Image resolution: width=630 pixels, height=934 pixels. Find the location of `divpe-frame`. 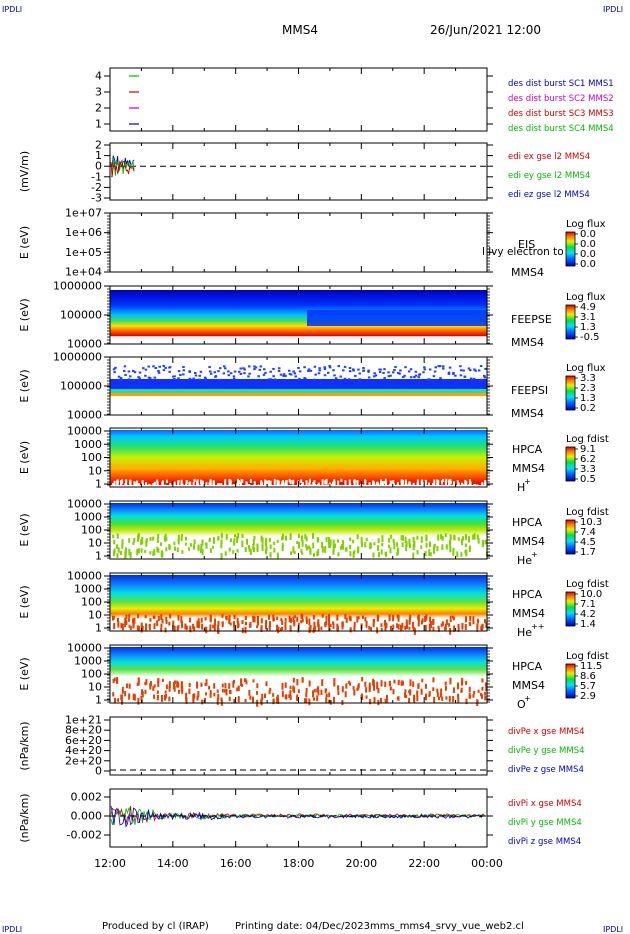

divpe-frame is located at coordinates (298, 746).